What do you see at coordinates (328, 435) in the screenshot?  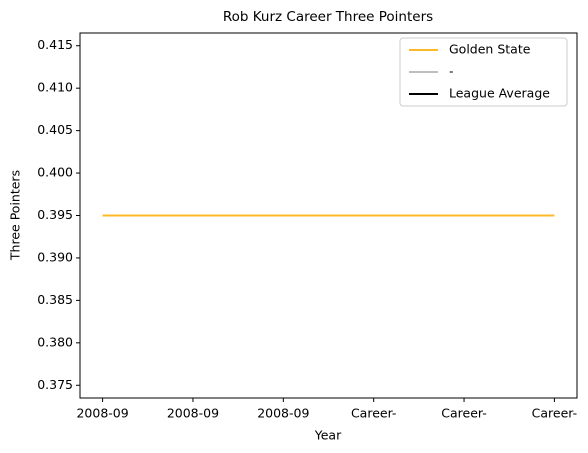 I see `x-axis-label: Year` at bounding box center [328, 435].